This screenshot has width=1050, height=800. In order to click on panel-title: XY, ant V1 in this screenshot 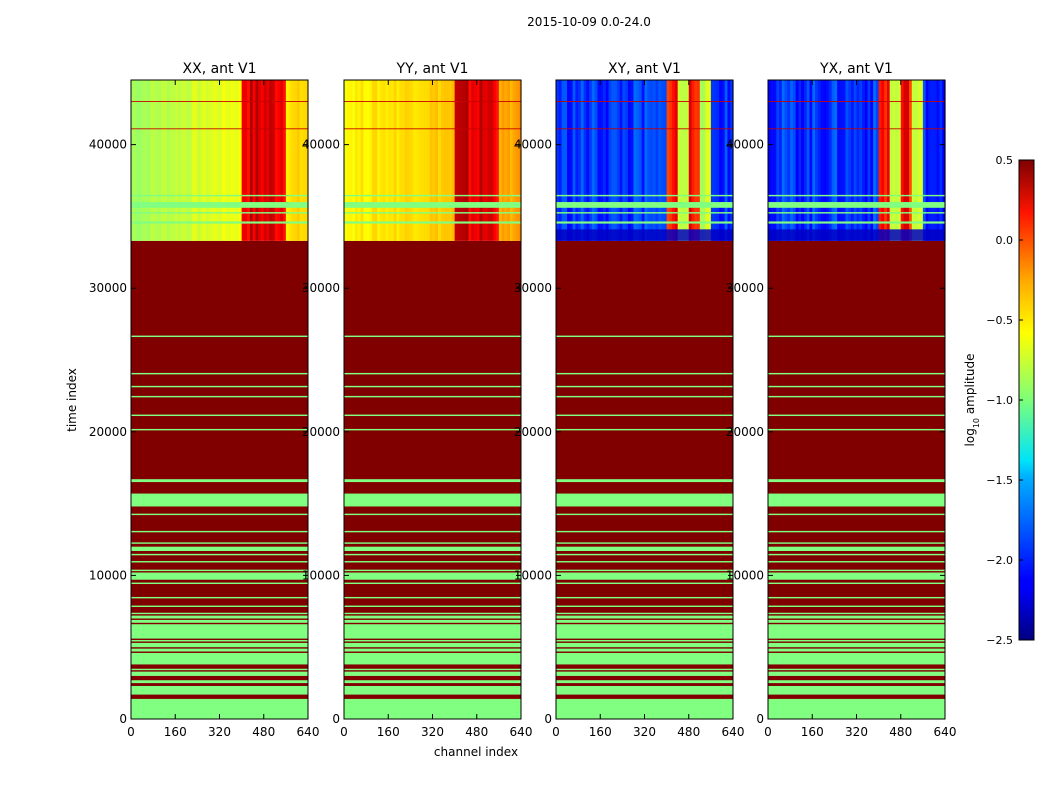, I will do `click(644, 69)`.